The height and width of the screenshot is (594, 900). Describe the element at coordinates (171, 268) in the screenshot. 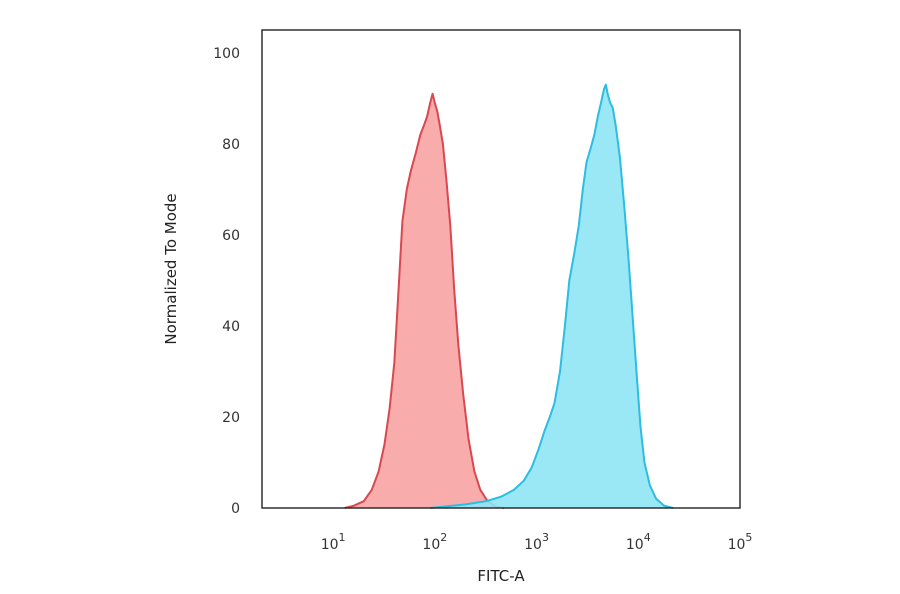

I see `y-axis-label: Normalized To Mode` at that location.